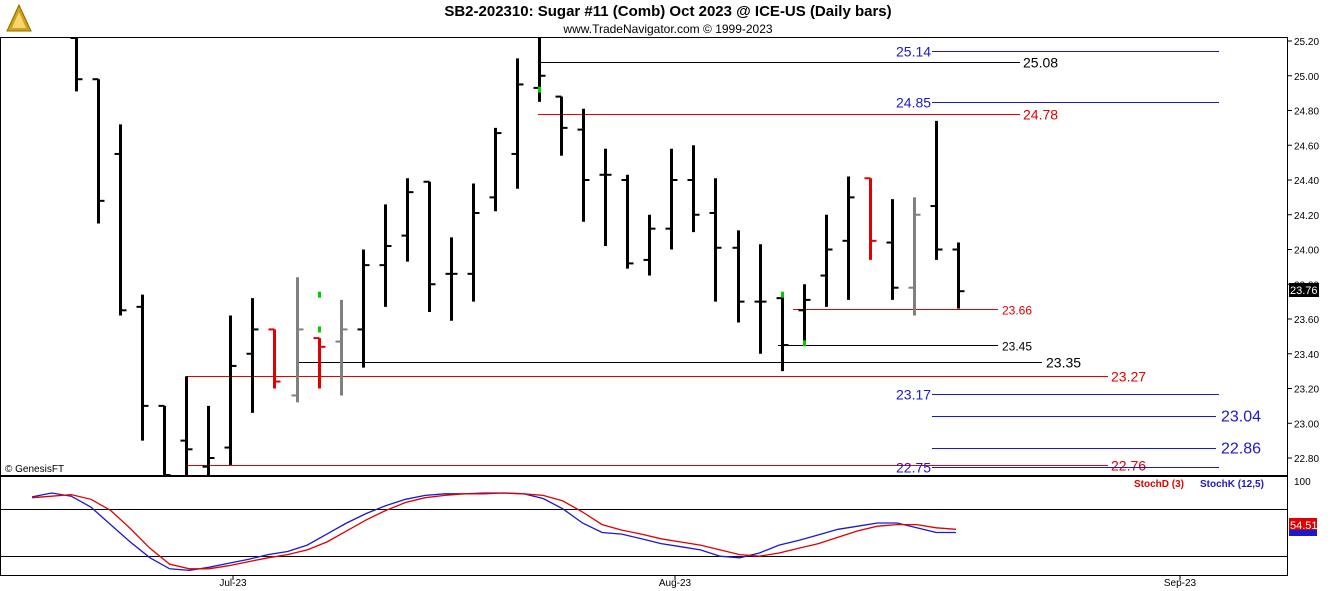 The image size is (1336, 591). What do you see at coordinates (913, 52) in the screenshot?
I see `level-label: 25.14` at bounding box center [913, 52].